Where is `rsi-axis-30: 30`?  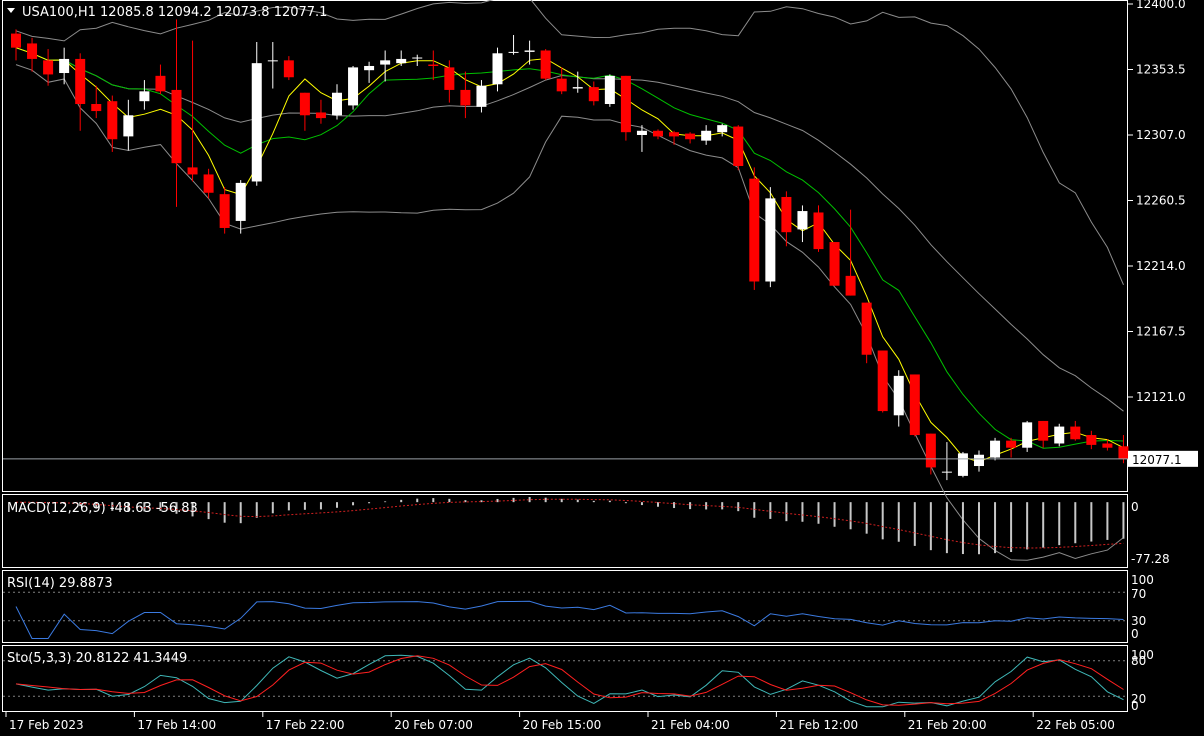 rsi-axis-30: 30 is located at coordinates (1138, 621).